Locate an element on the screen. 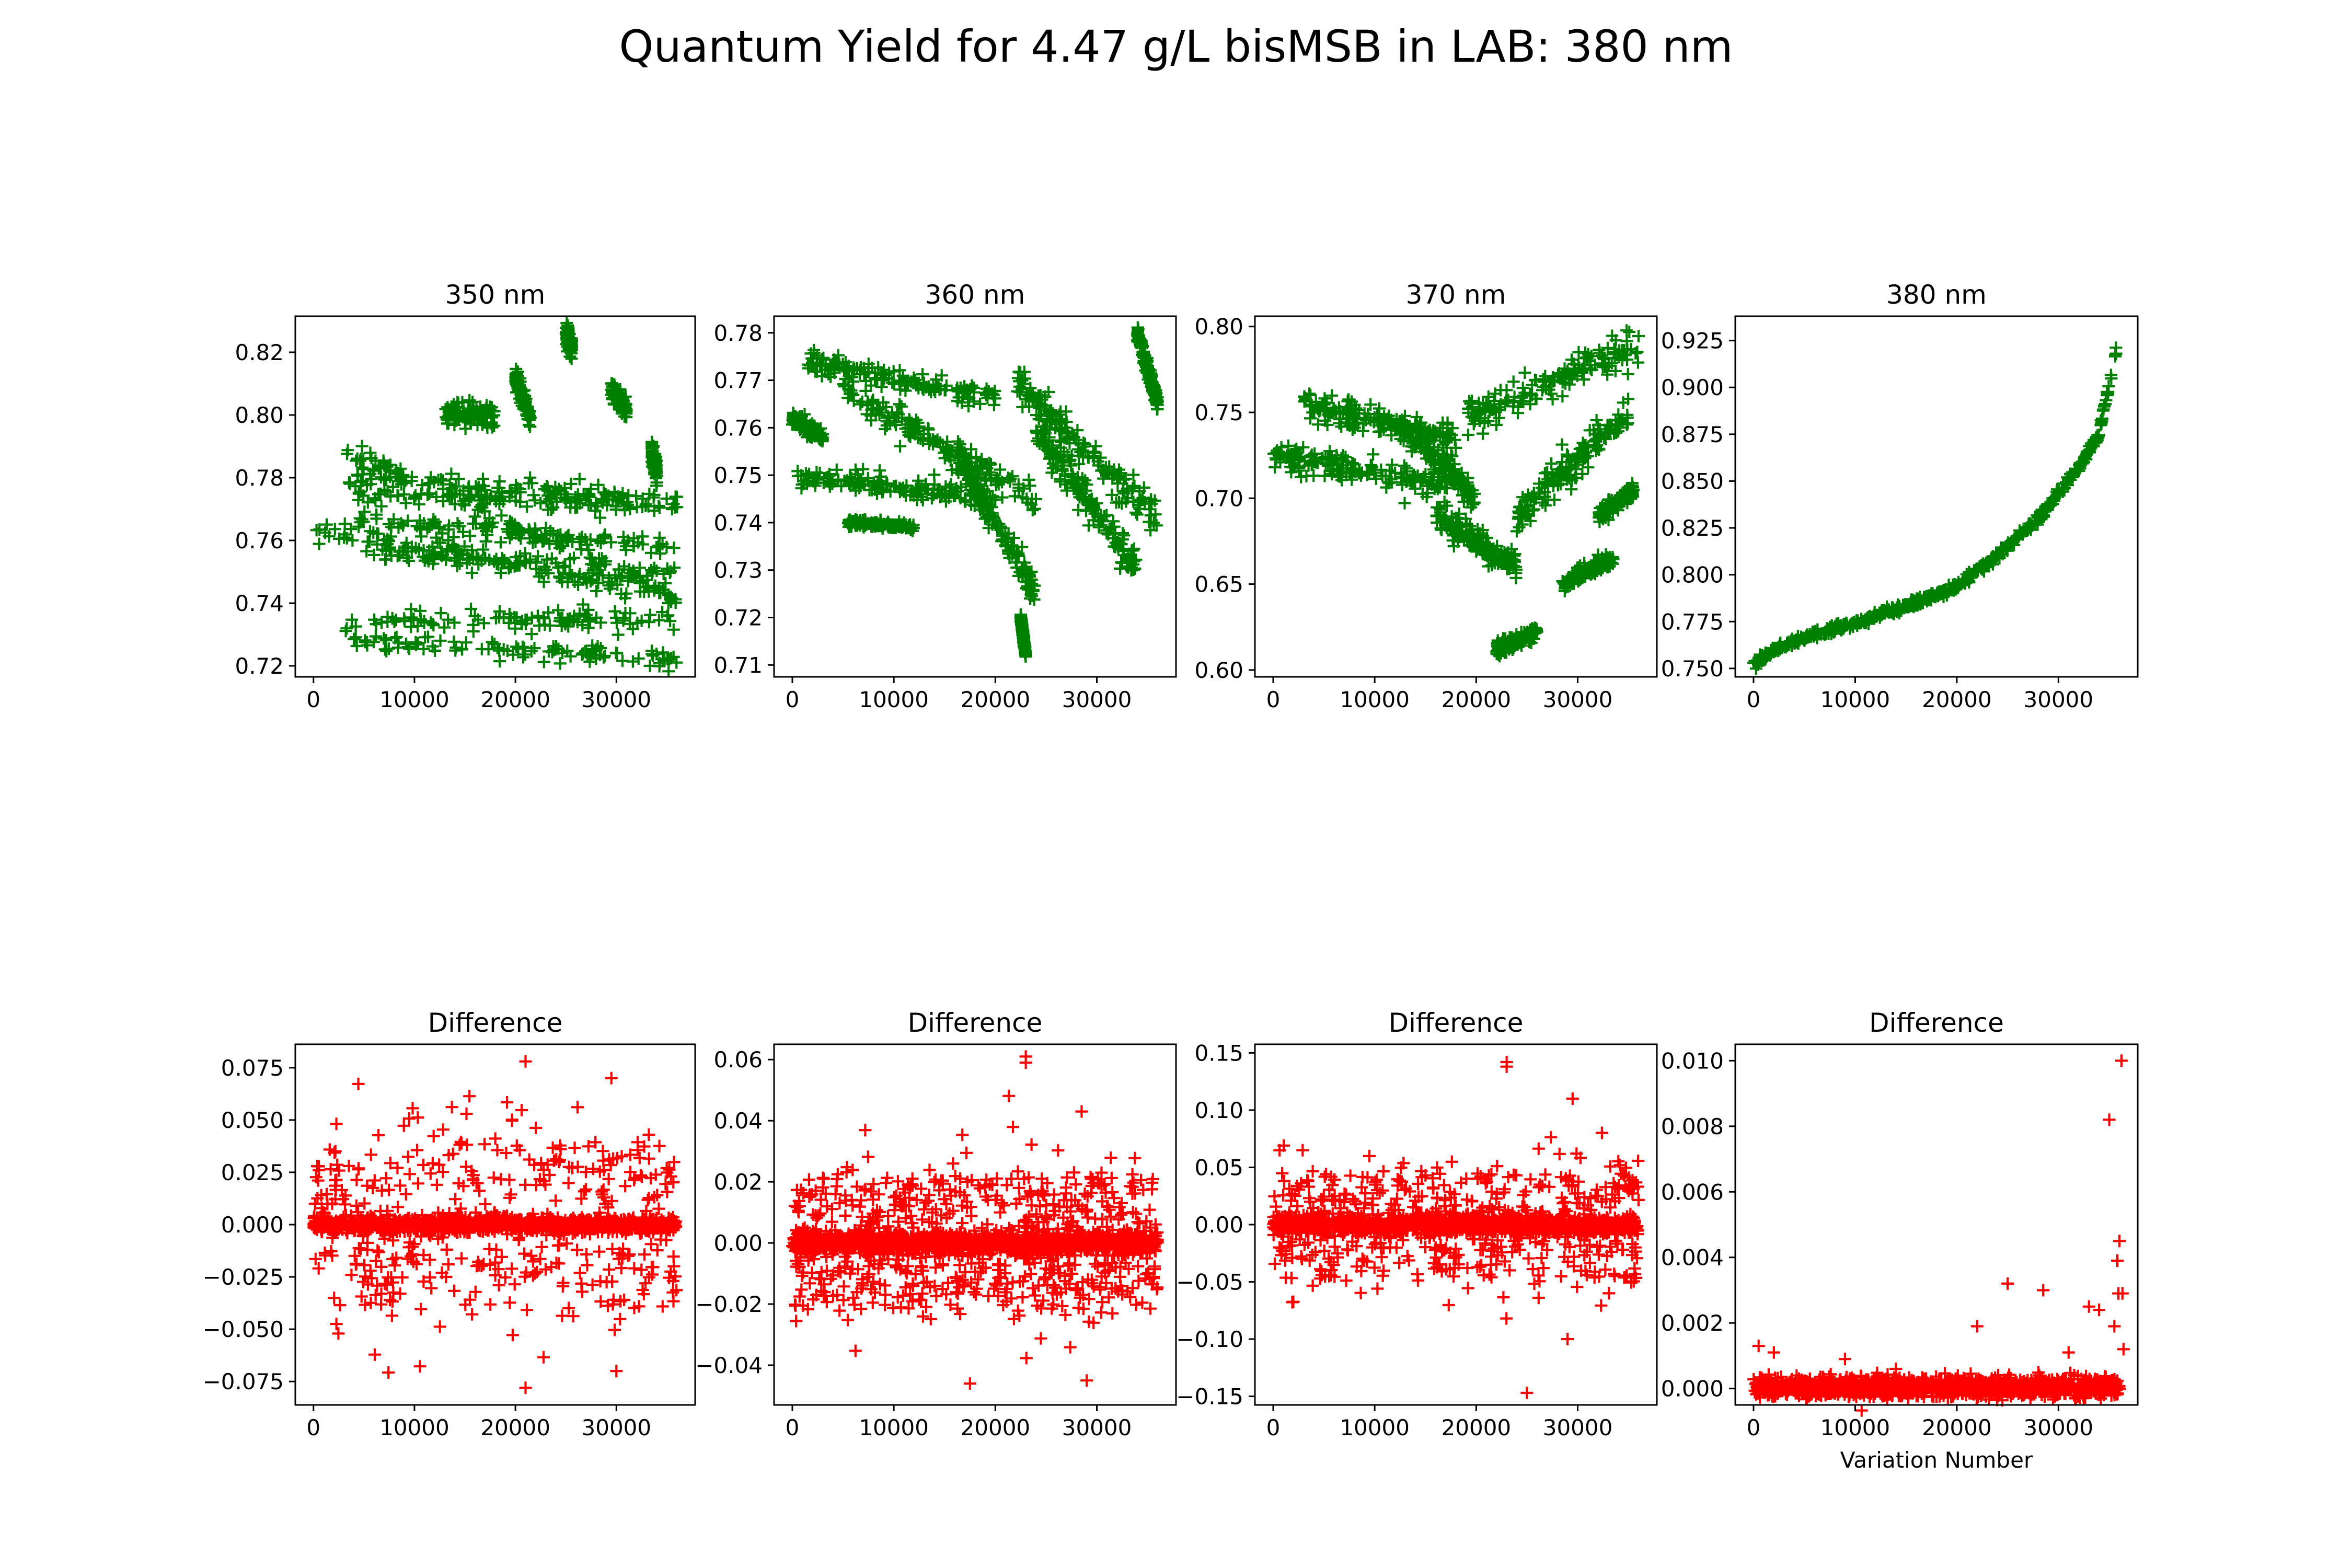 Image resolution: width=2352 pixels, height=1568 pixels. y-tick-label: 0.72 is located at coordinates (259, 666).